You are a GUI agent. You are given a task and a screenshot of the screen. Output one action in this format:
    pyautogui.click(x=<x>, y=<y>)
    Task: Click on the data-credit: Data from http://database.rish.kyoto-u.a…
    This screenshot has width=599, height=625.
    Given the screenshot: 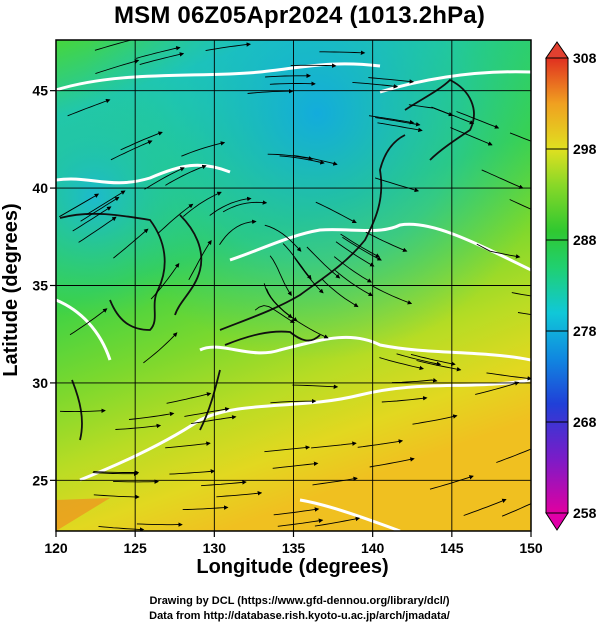 What is the action you would take?
    pyautogui.click(x=299, y=616)
    